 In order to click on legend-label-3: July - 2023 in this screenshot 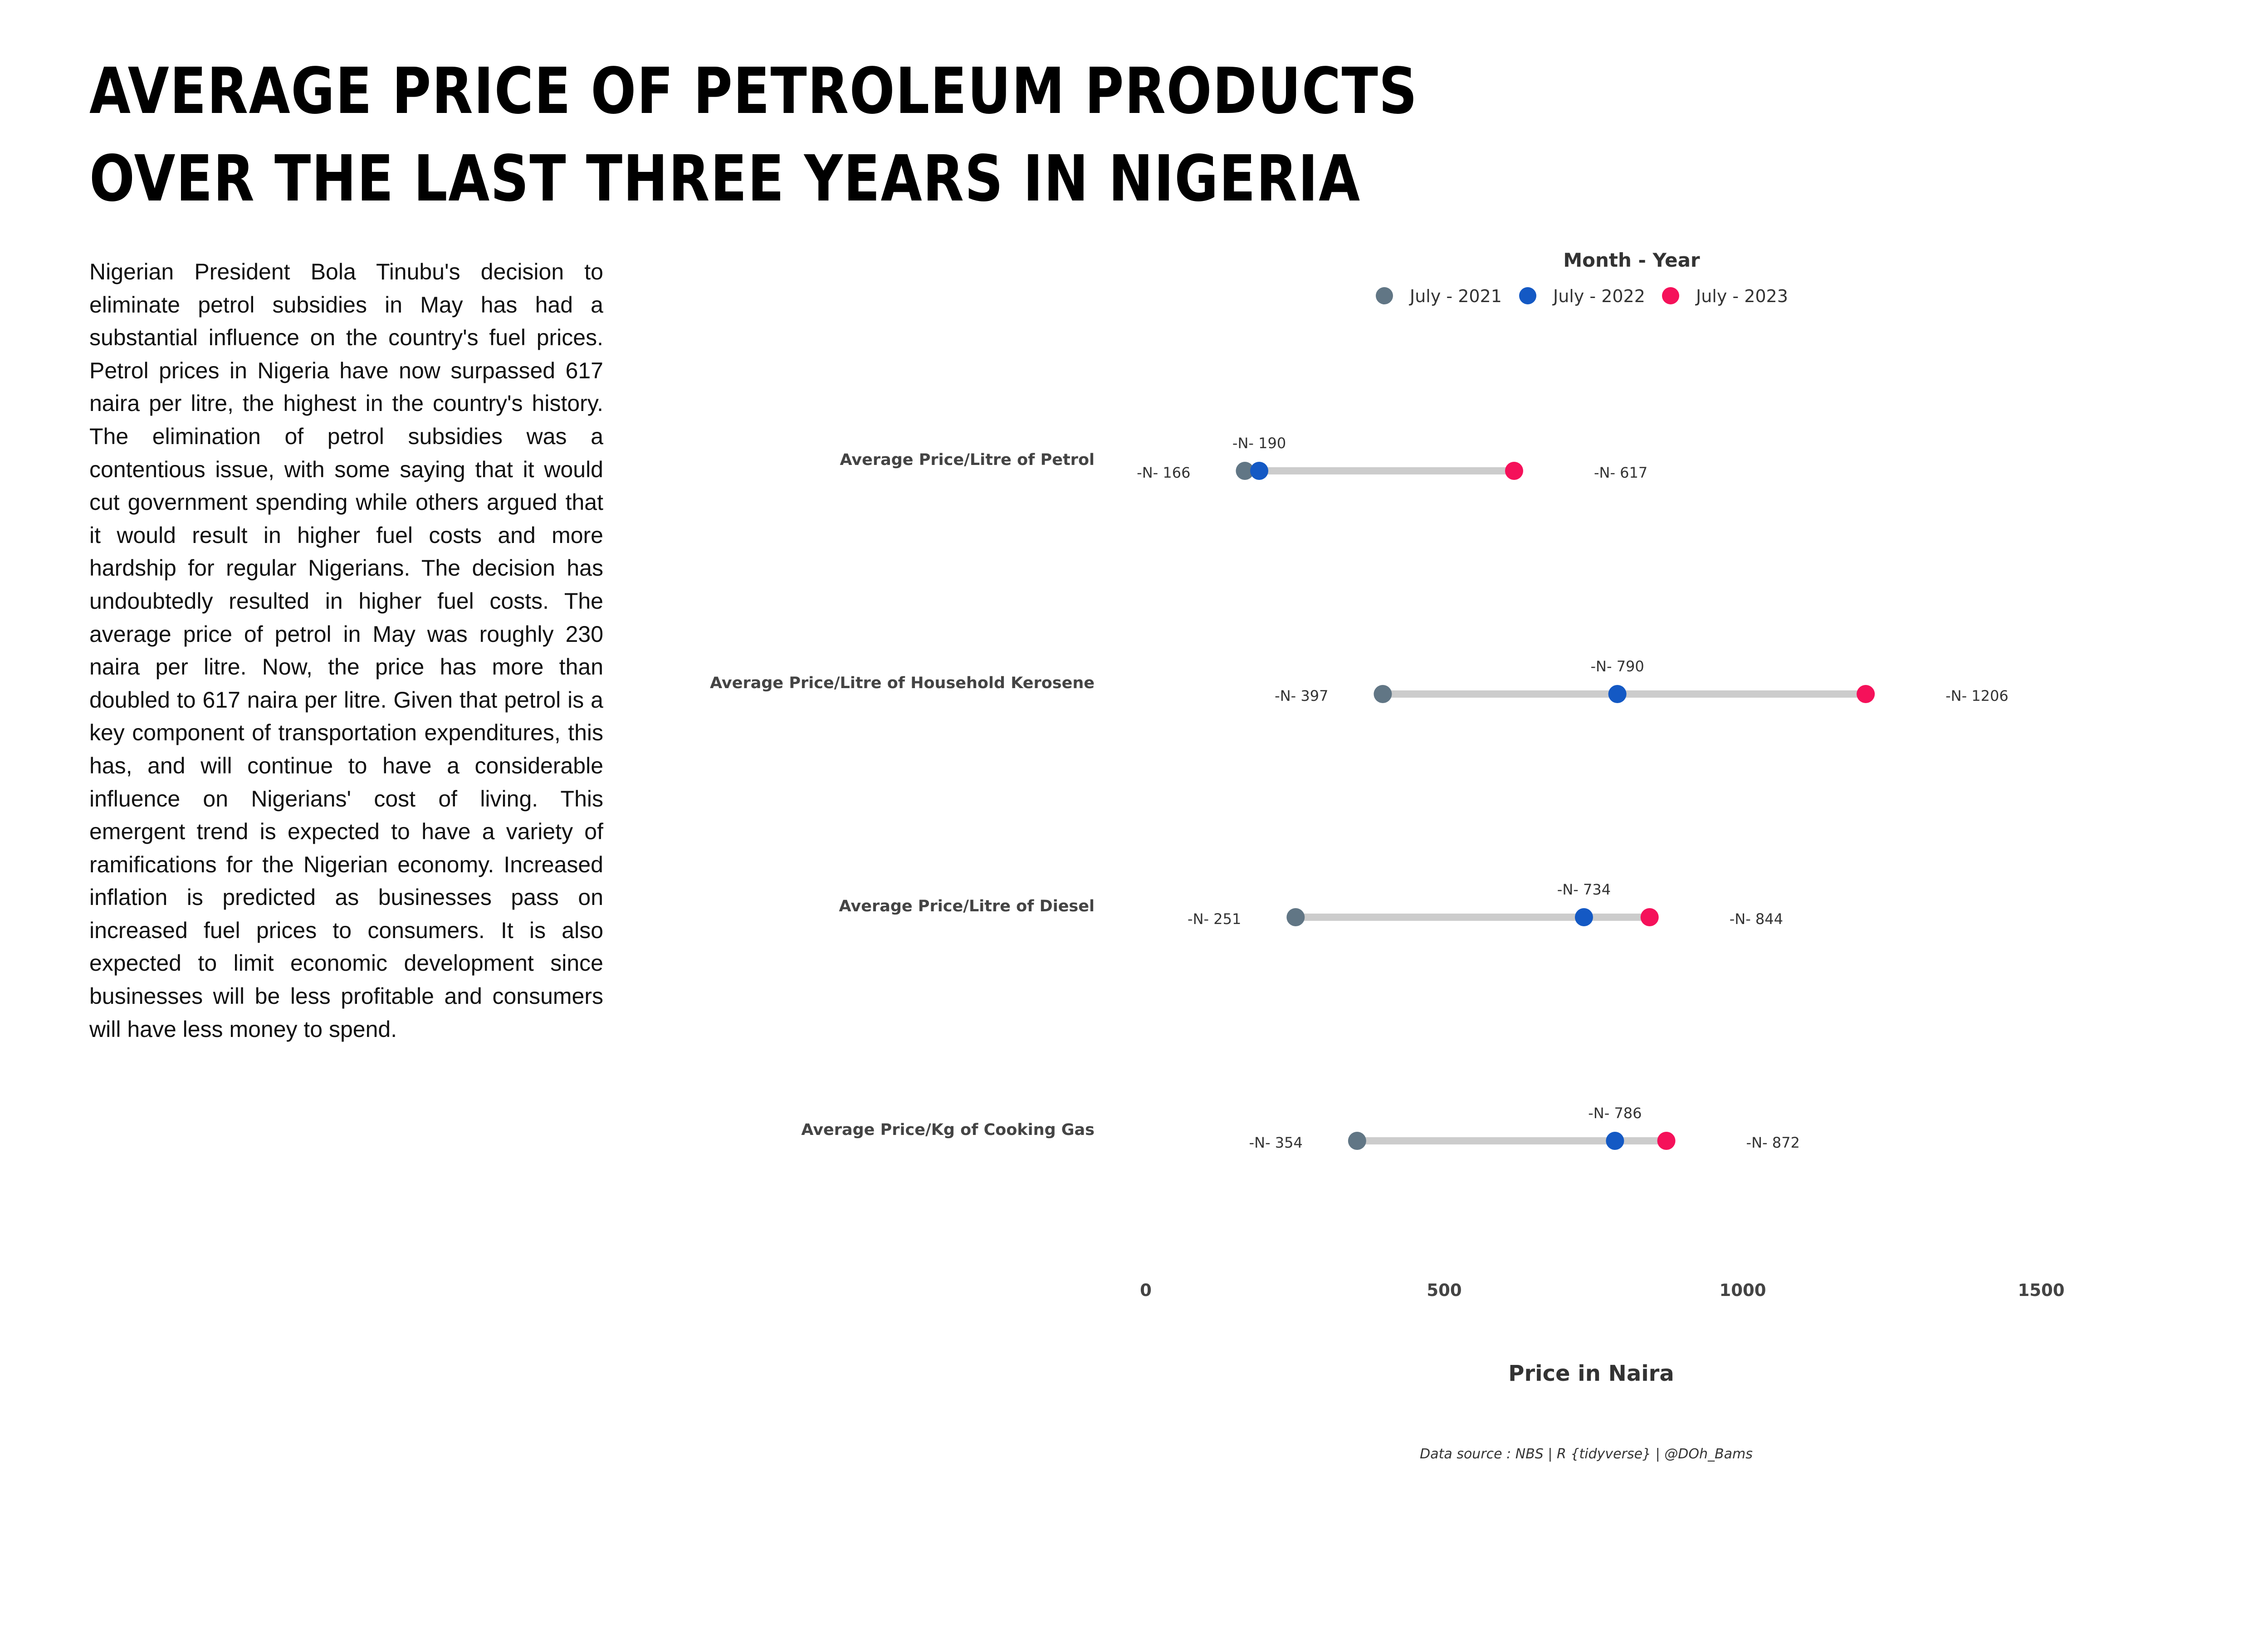, I will do `click(1742, 296)`.